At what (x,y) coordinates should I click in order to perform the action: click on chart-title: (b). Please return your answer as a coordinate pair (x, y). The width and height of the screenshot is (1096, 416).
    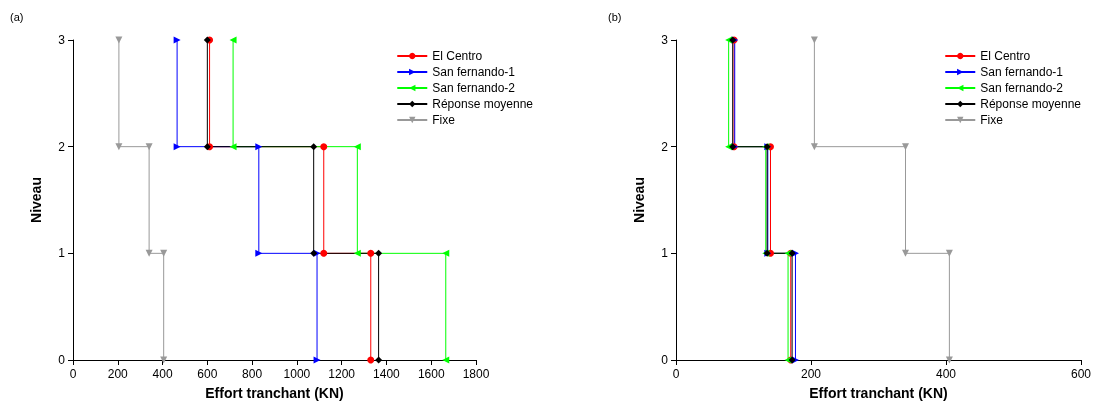
    Looking at the image, I should click on (615, 16).